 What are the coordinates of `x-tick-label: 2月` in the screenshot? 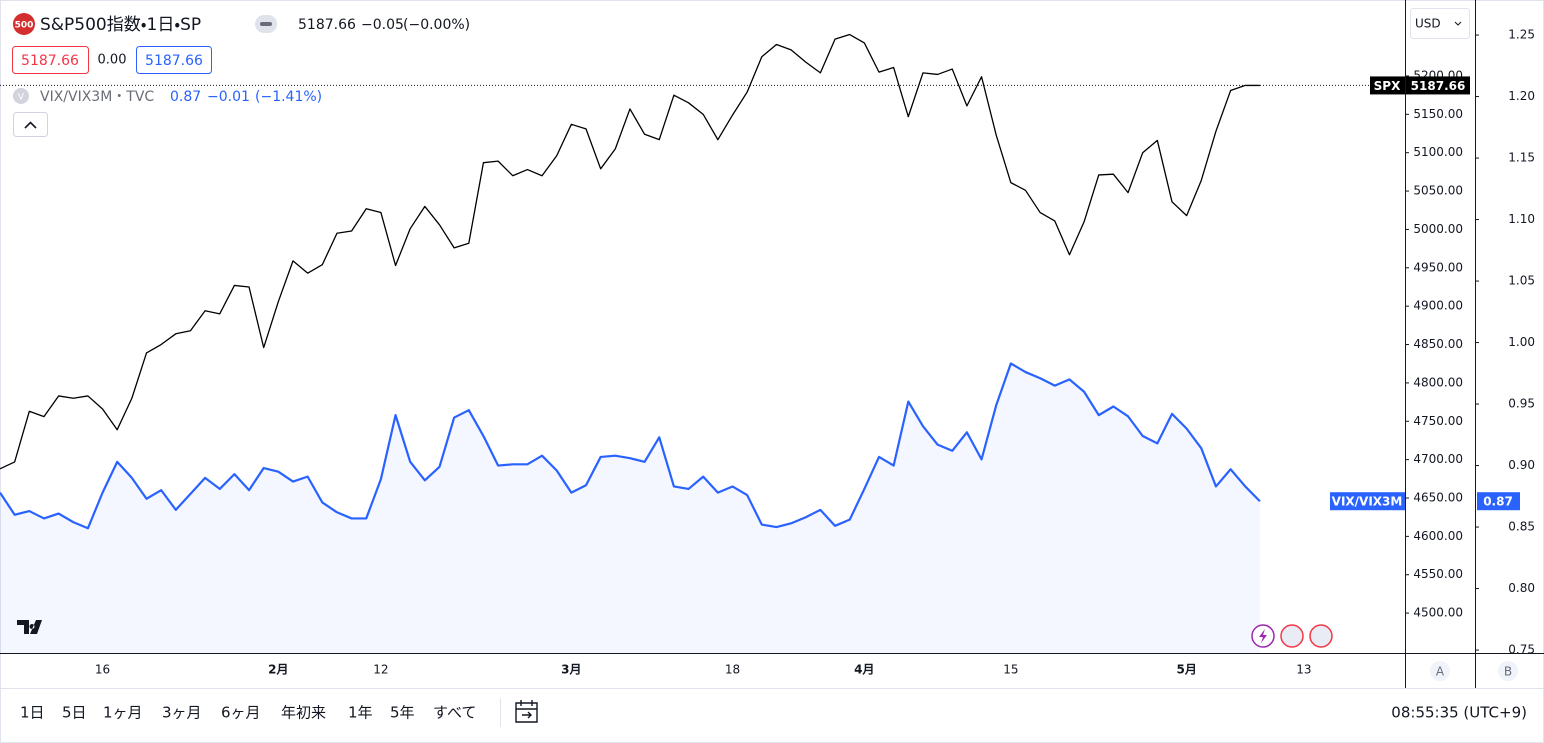 It's located at (278, 670).